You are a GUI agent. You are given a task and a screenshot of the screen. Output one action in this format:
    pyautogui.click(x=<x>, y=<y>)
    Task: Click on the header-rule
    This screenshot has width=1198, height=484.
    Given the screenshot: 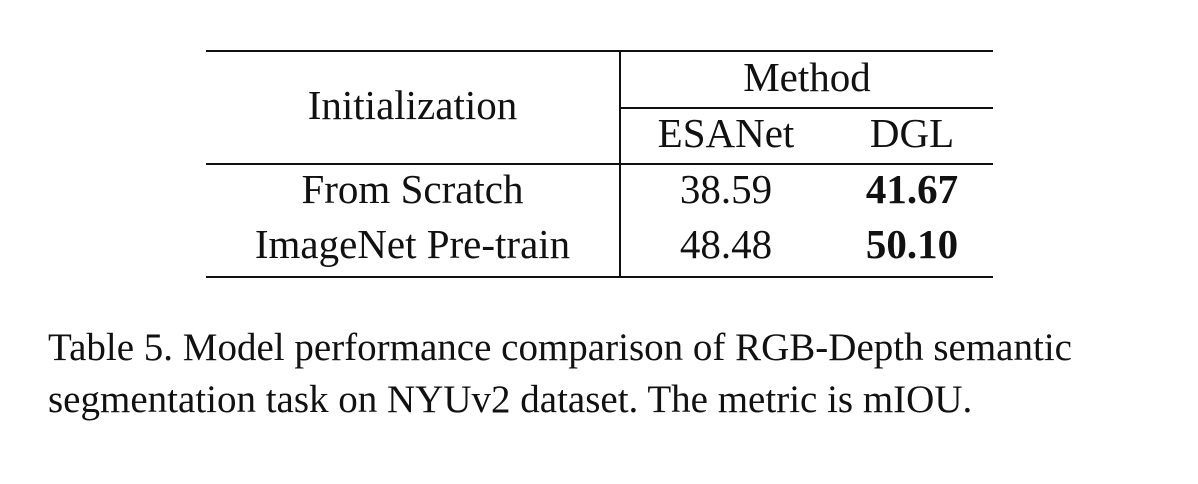 What is the action you would take?
    pyautogui.click(x=599, y=164)
    